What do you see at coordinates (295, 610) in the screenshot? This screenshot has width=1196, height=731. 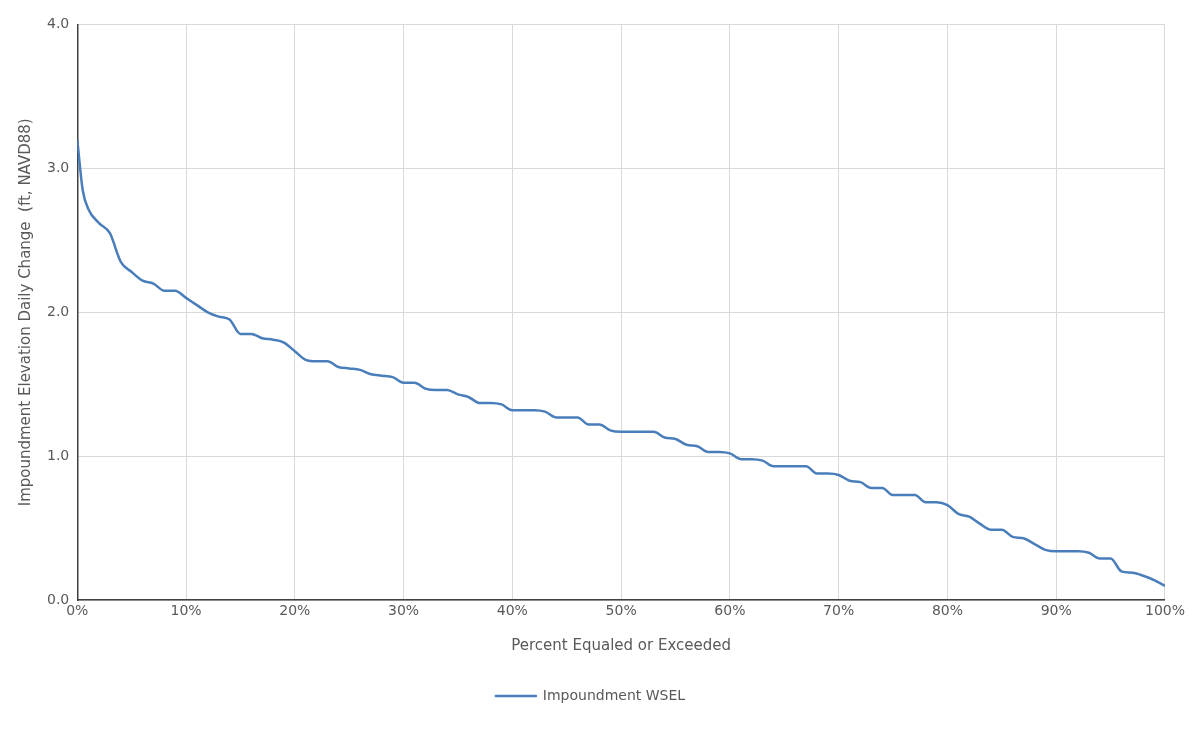 I see `x-tick-label: 20%` at bounding box center [295, 610].